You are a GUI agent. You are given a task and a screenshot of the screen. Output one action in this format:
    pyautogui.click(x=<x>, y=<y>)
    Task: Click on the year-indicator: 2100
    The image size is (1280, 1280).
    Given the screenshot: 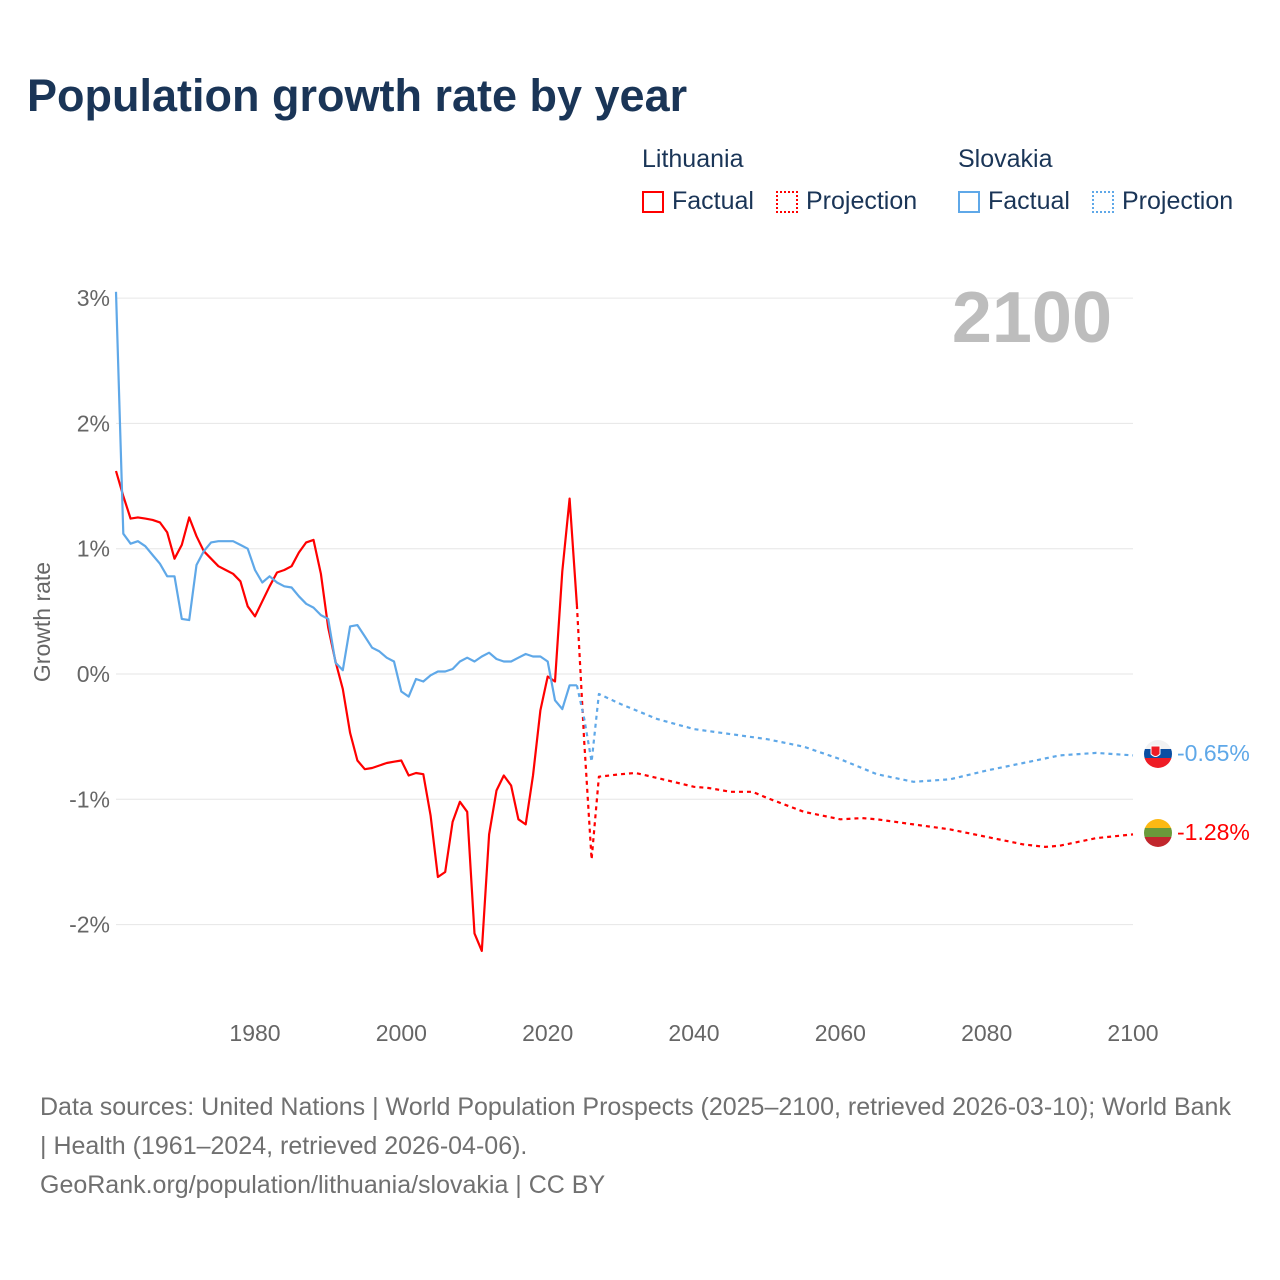 What is the action you would take?
    pyautogui.click(x=1032, y=318)
    